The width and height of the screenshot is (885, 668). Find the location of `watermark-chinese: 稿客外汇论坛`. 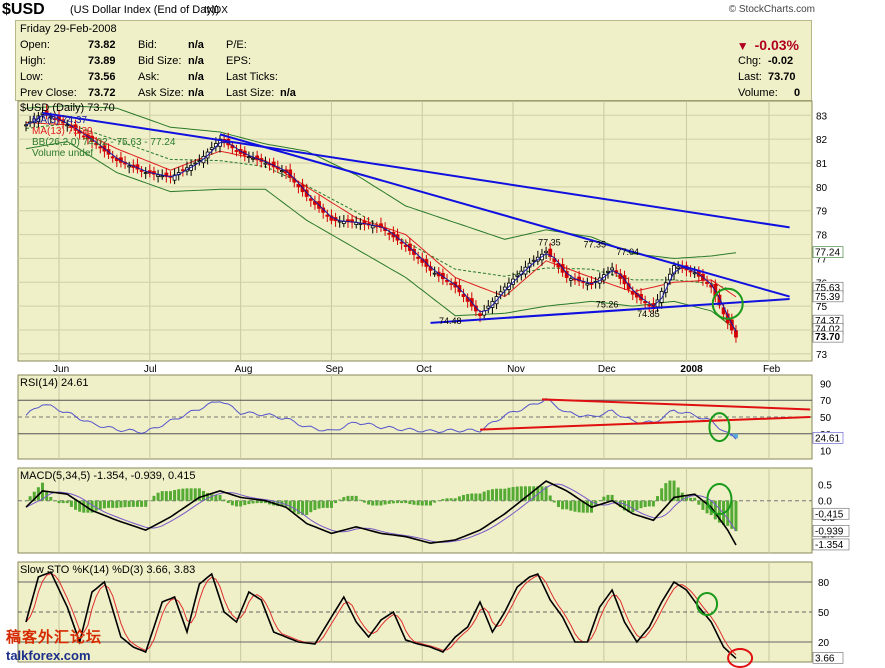

watermark-chinese: 稿客外汇论坛 is located at coordinates (54, 637).